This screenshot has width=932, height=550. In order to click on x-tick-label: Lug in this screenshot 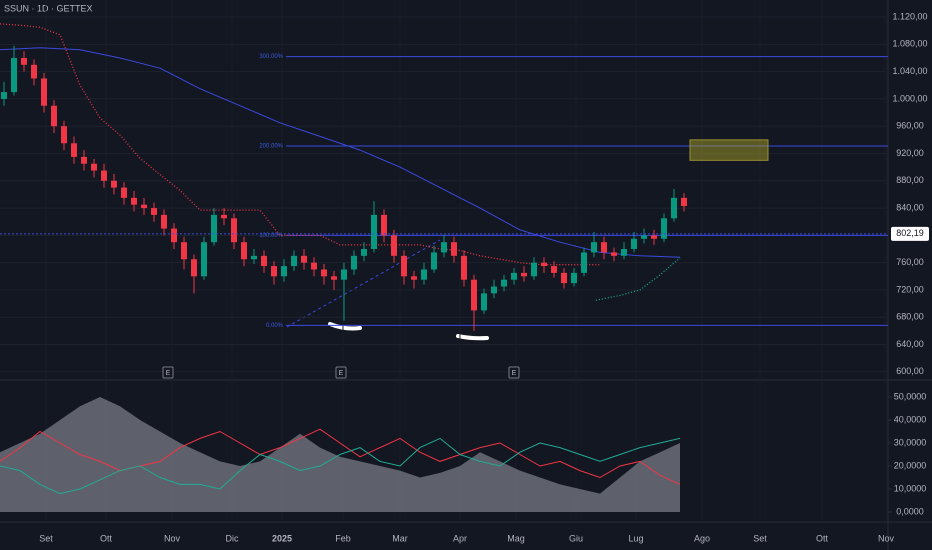, I will do `click(635, 538)`.